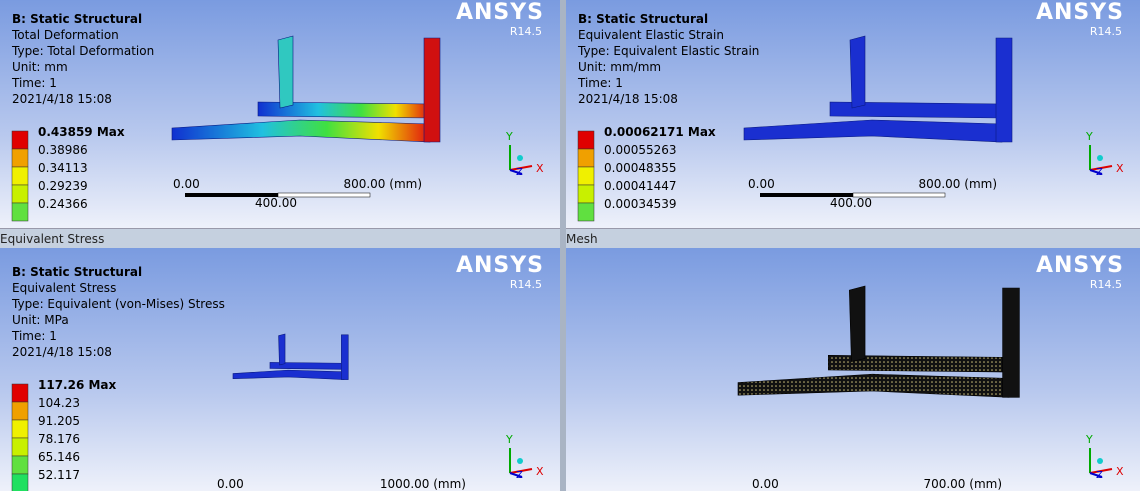 This screenshot has width=1140, height=491. What do you see at coordinates (63, 150) in the screenshot?
I see `legend-label: 0.38986` at bounding box center [63, 150].